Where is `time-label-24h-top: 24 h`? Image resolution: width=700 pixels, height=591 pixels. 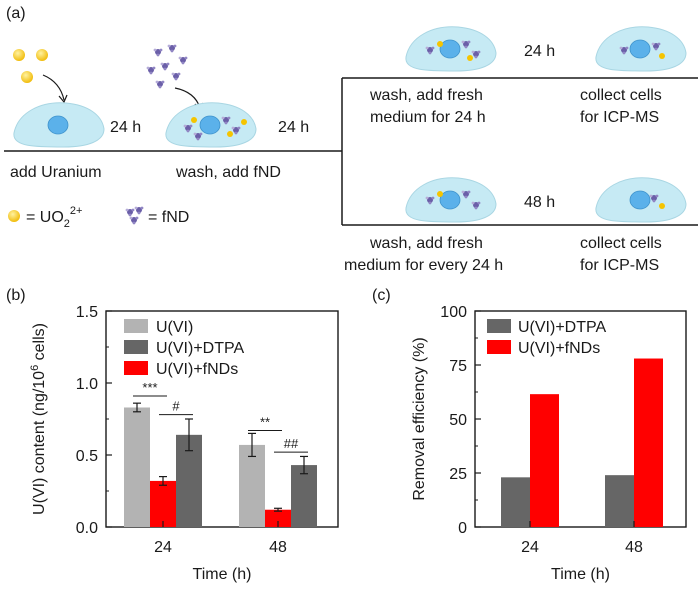
time-label-24h-top: 24 h is located at coordinates (539, 51).